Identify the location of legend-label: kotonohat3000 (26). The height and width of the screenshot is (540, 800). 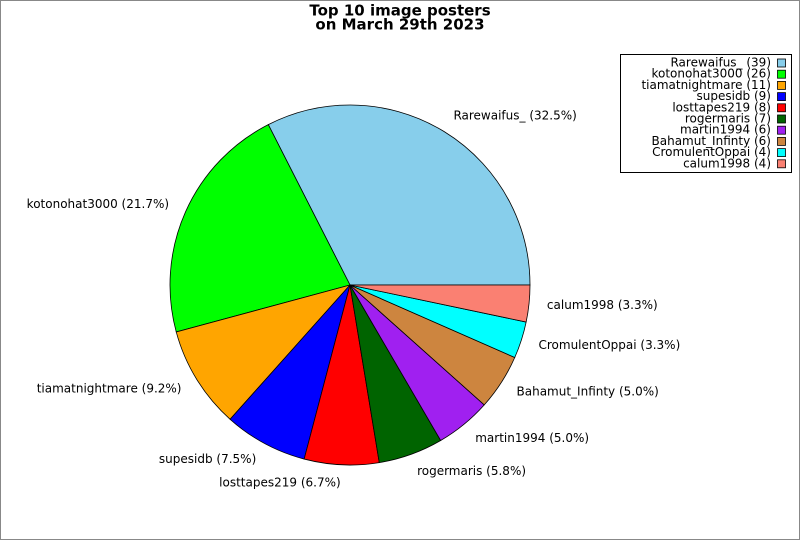
(711, 74).